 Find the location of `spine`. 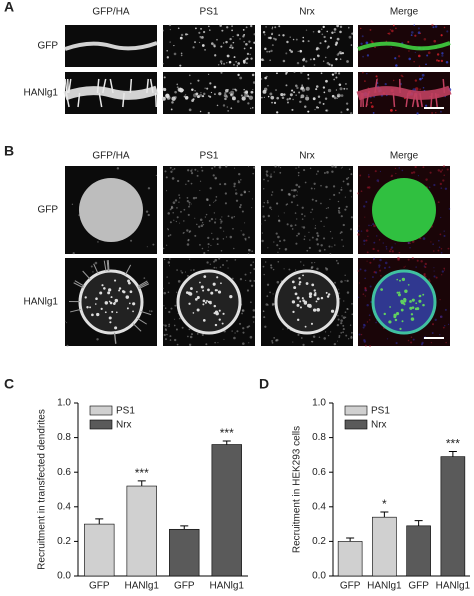

spine is located at coordinates (363, 100).